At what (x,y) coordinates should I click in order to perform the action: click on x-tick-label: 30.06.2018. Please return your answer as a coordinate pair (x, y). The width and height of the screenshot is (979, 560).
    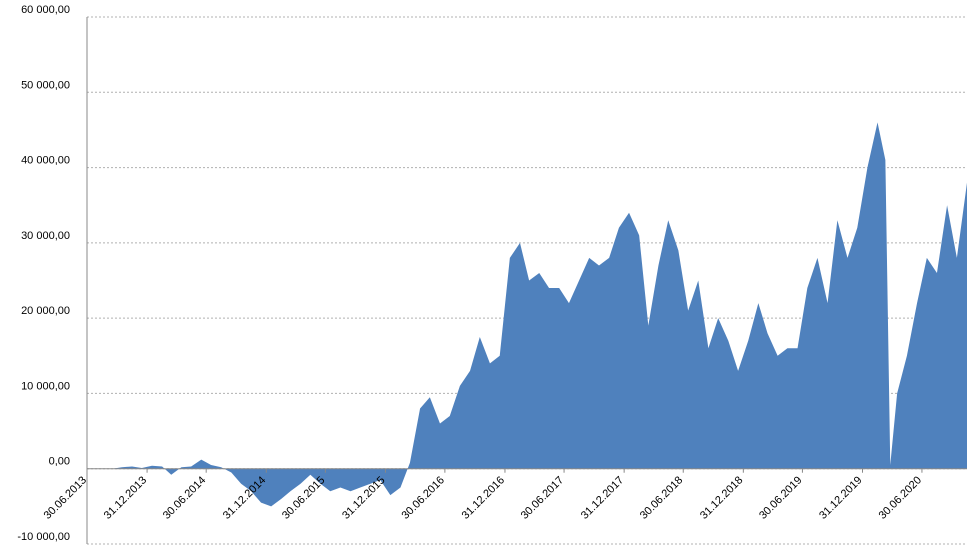
    Looking at the image, I should click on (661, 497).